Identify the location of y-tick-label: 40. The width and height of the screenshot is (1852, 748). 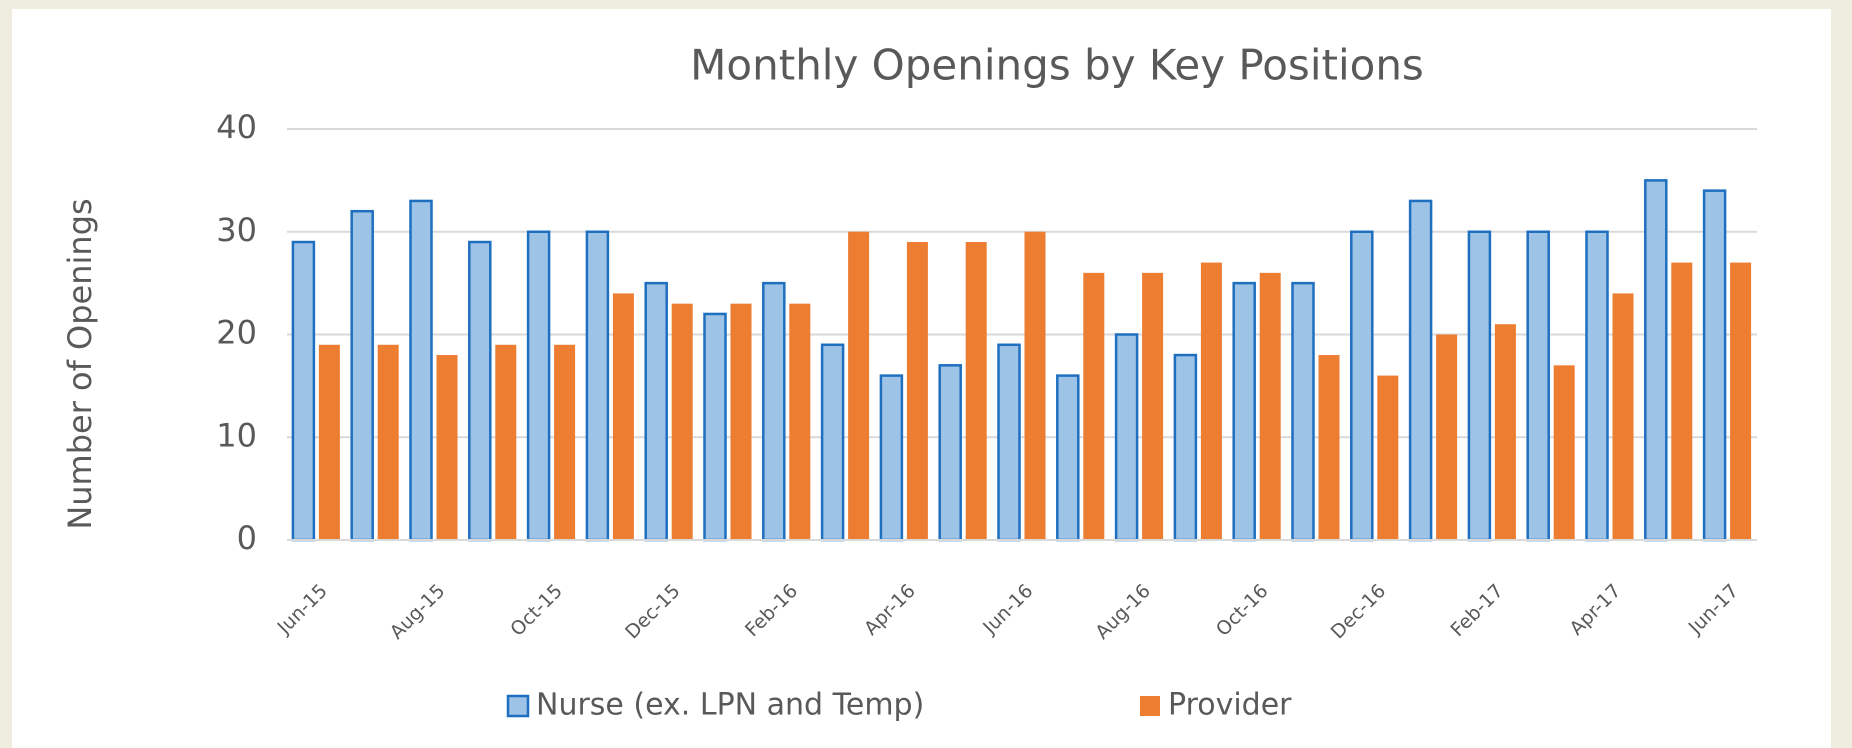
(236, 127).